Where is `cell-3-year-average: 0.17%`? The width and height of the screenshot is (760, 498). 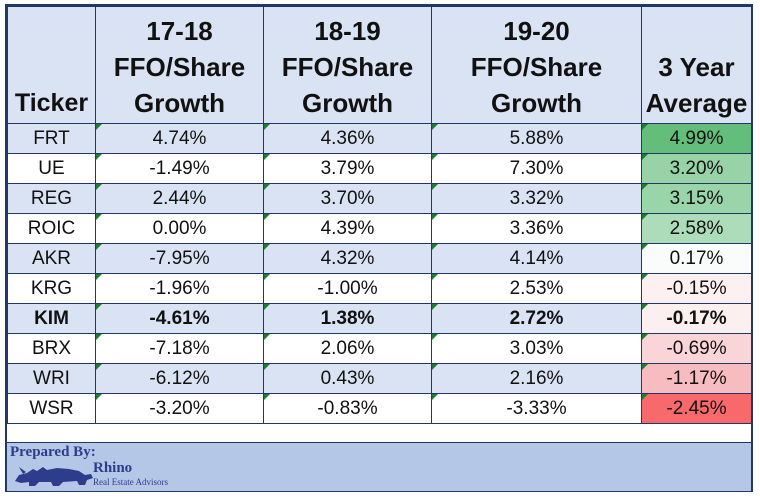
cell-3-year-average: 0.17% is located at coordinates (696, 258).